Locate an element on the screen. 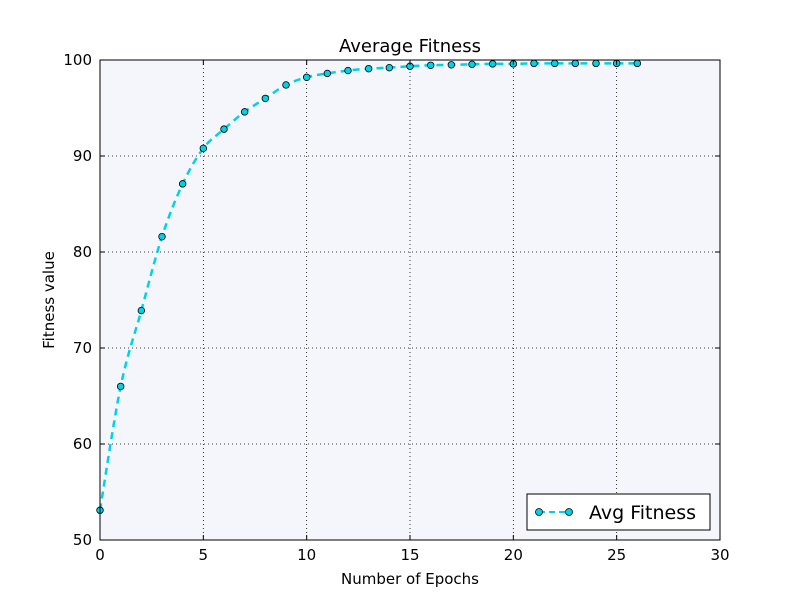 The image size is (800, 600). legend-box is located at coordinates (618, 512).